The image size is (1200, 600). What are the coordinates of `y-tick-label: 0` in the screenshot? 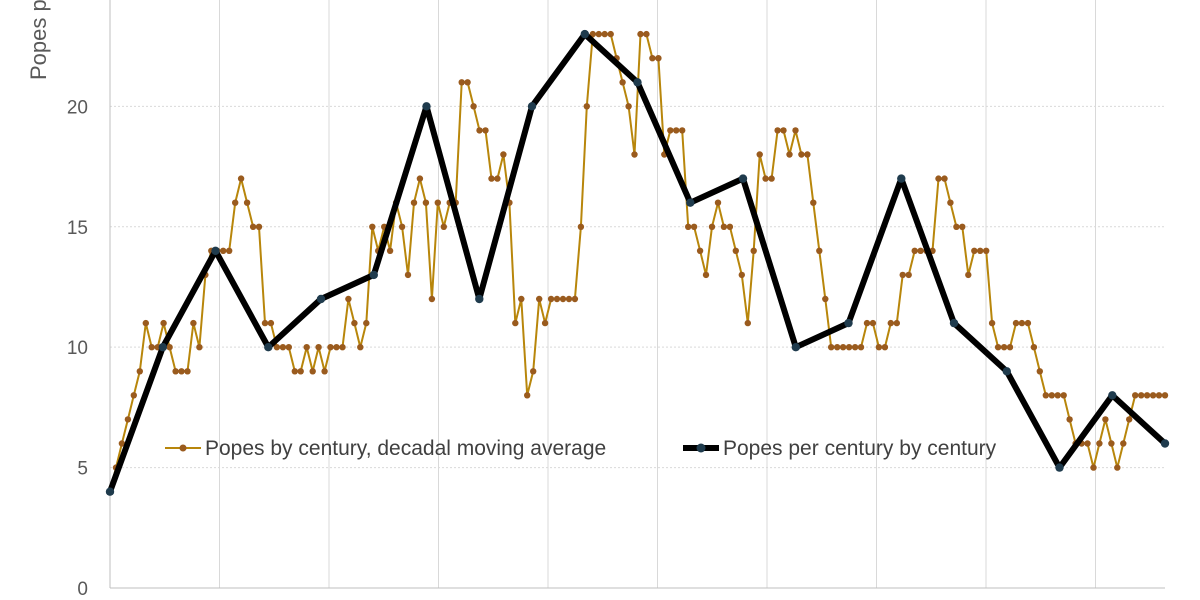 It's located at (82, 589).